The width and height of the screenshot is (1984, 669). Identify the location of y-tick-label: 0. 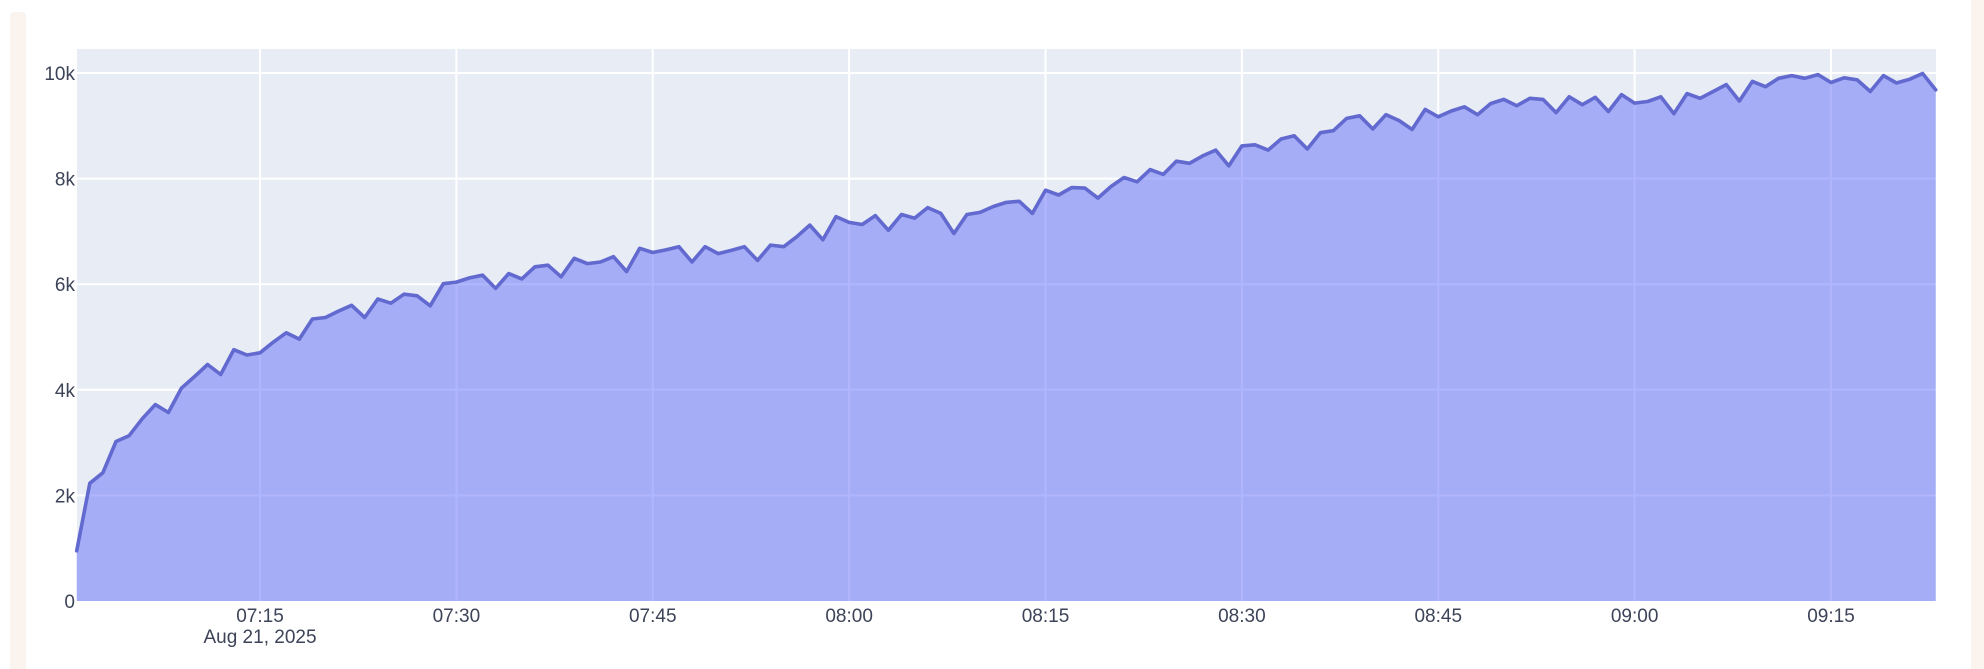
(69, 602).